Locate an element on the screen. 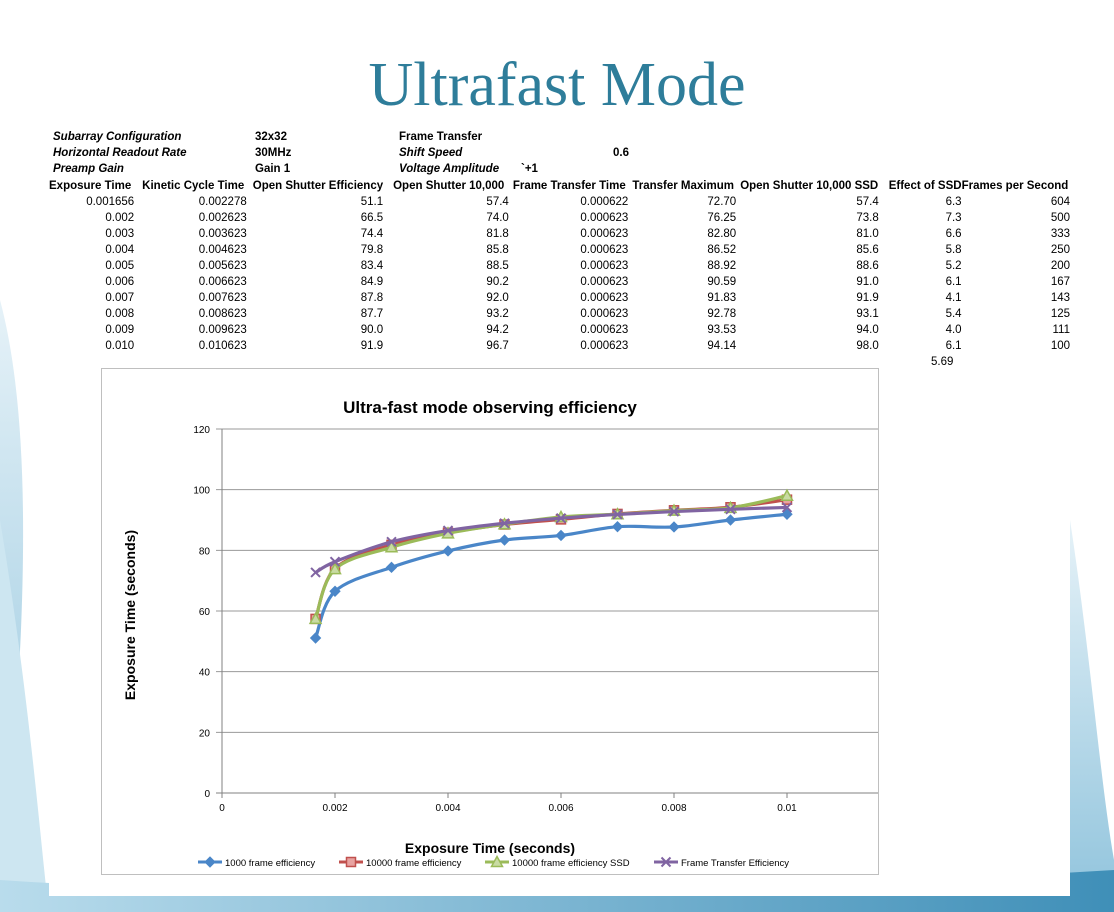  table-cell: 0.007 is located at coordinates (120, 298).